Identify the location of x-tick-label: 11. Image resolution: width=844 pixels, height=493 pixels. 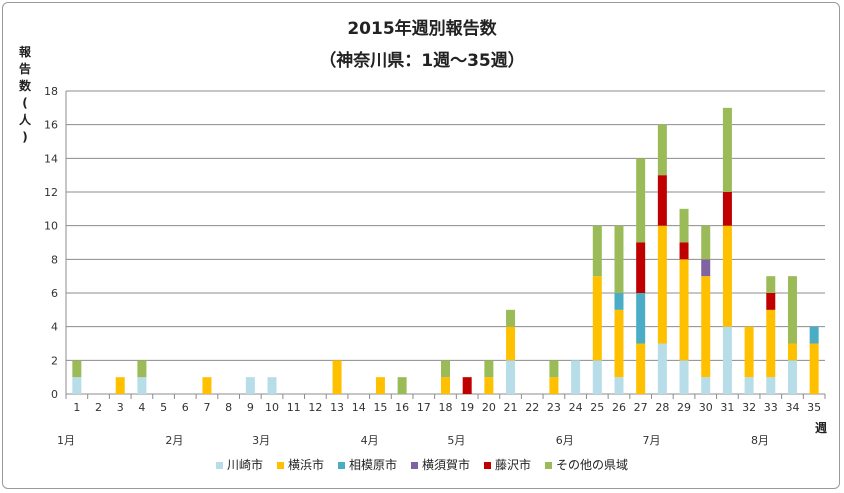
(294, 407).